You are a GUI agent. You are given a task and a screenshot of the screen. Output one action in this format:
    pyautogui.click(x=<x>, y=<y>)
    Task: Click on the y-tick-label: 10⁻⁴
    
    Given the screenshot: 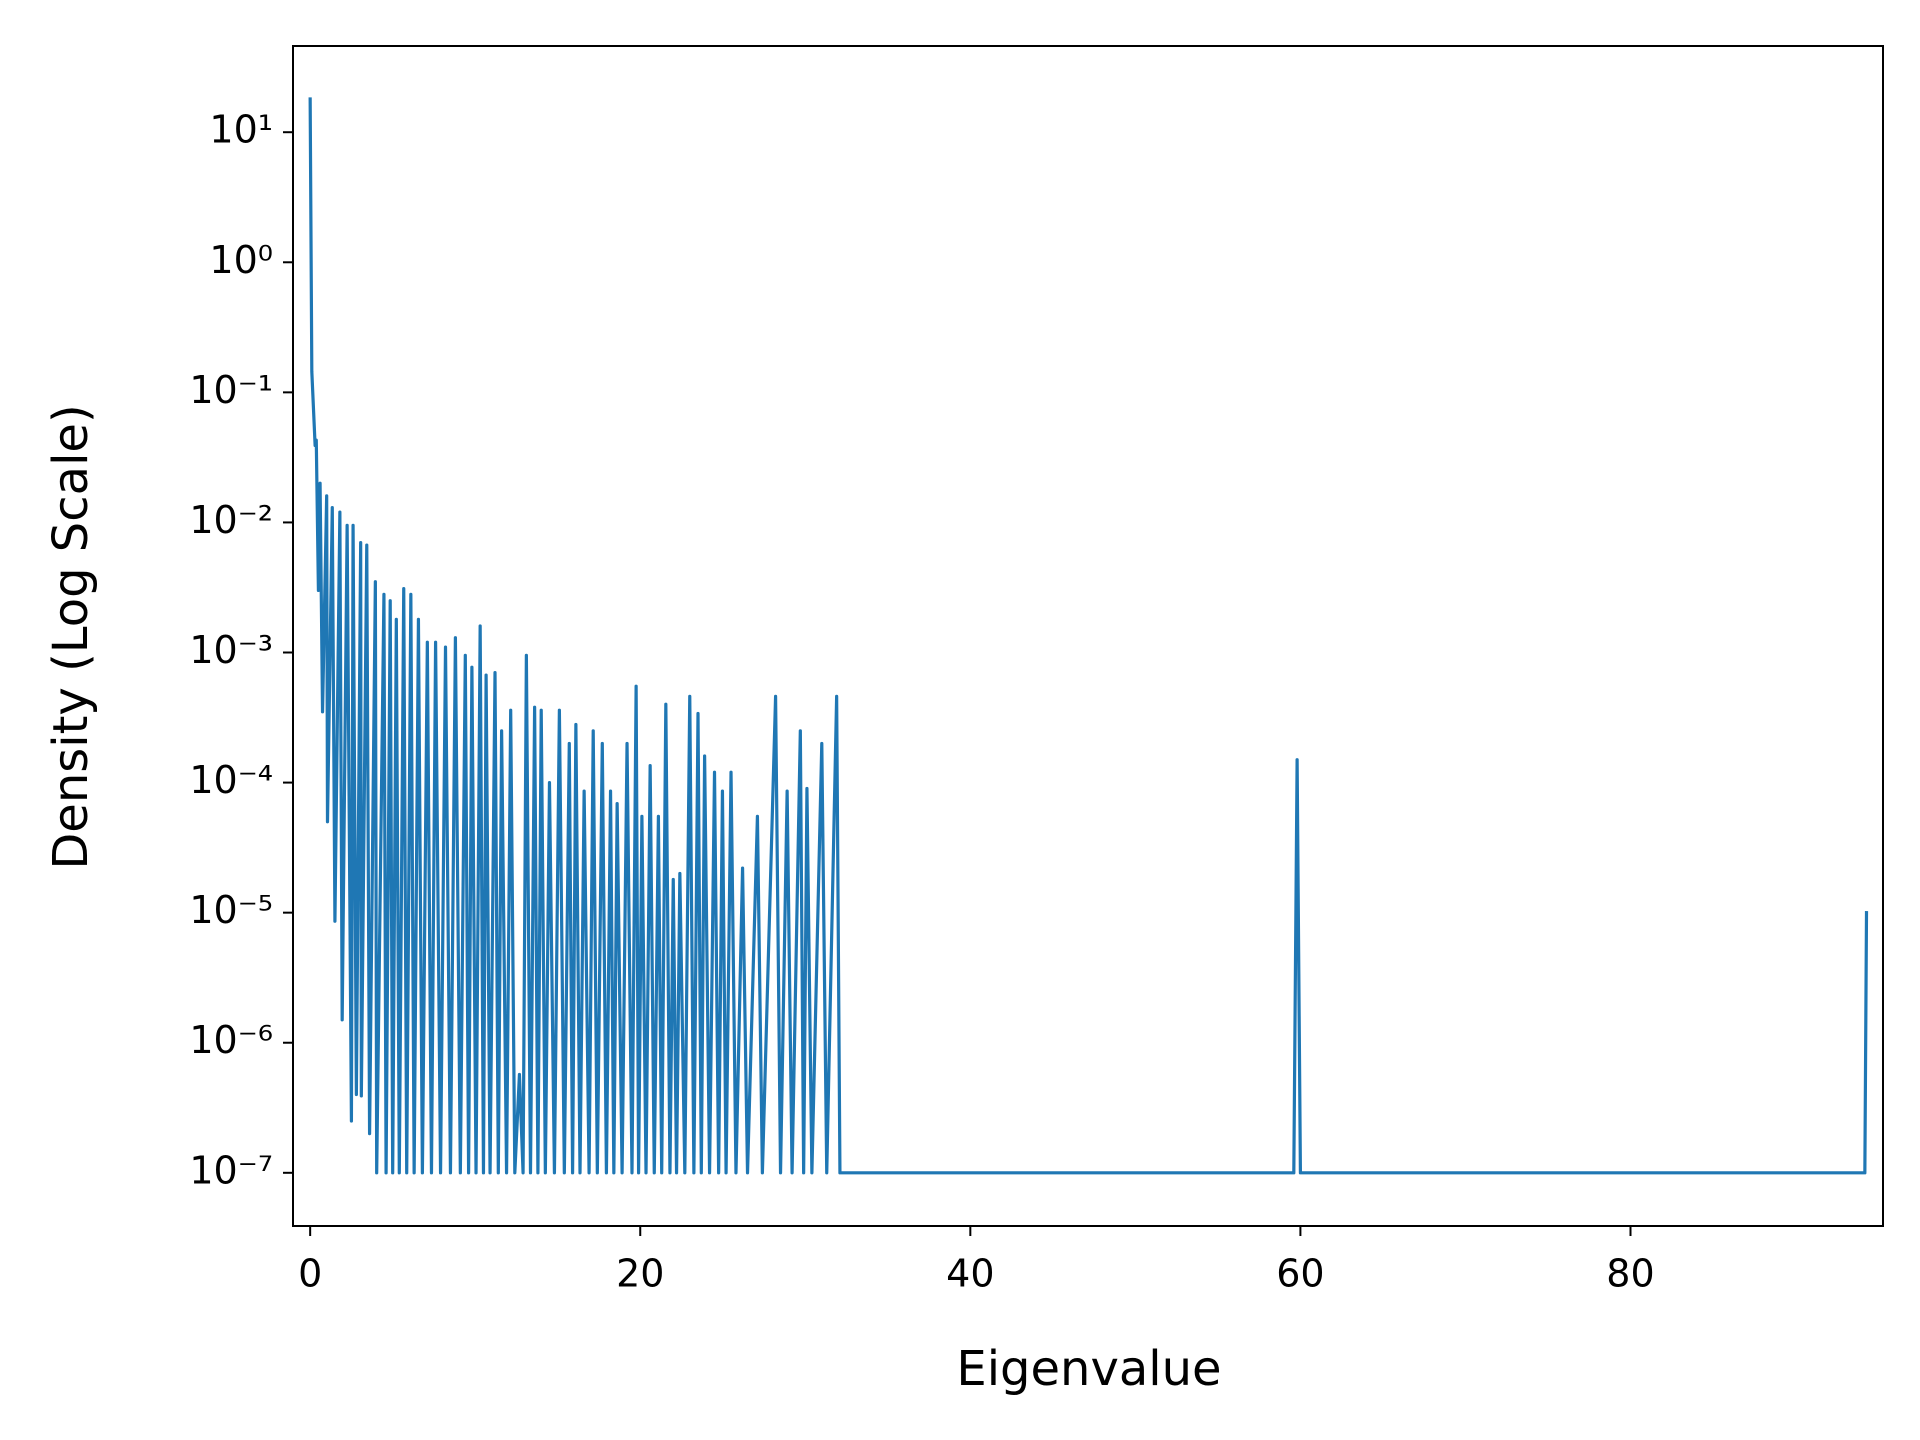 What is the action you would take?
    pyautogui.click(x=231, y=780)
    